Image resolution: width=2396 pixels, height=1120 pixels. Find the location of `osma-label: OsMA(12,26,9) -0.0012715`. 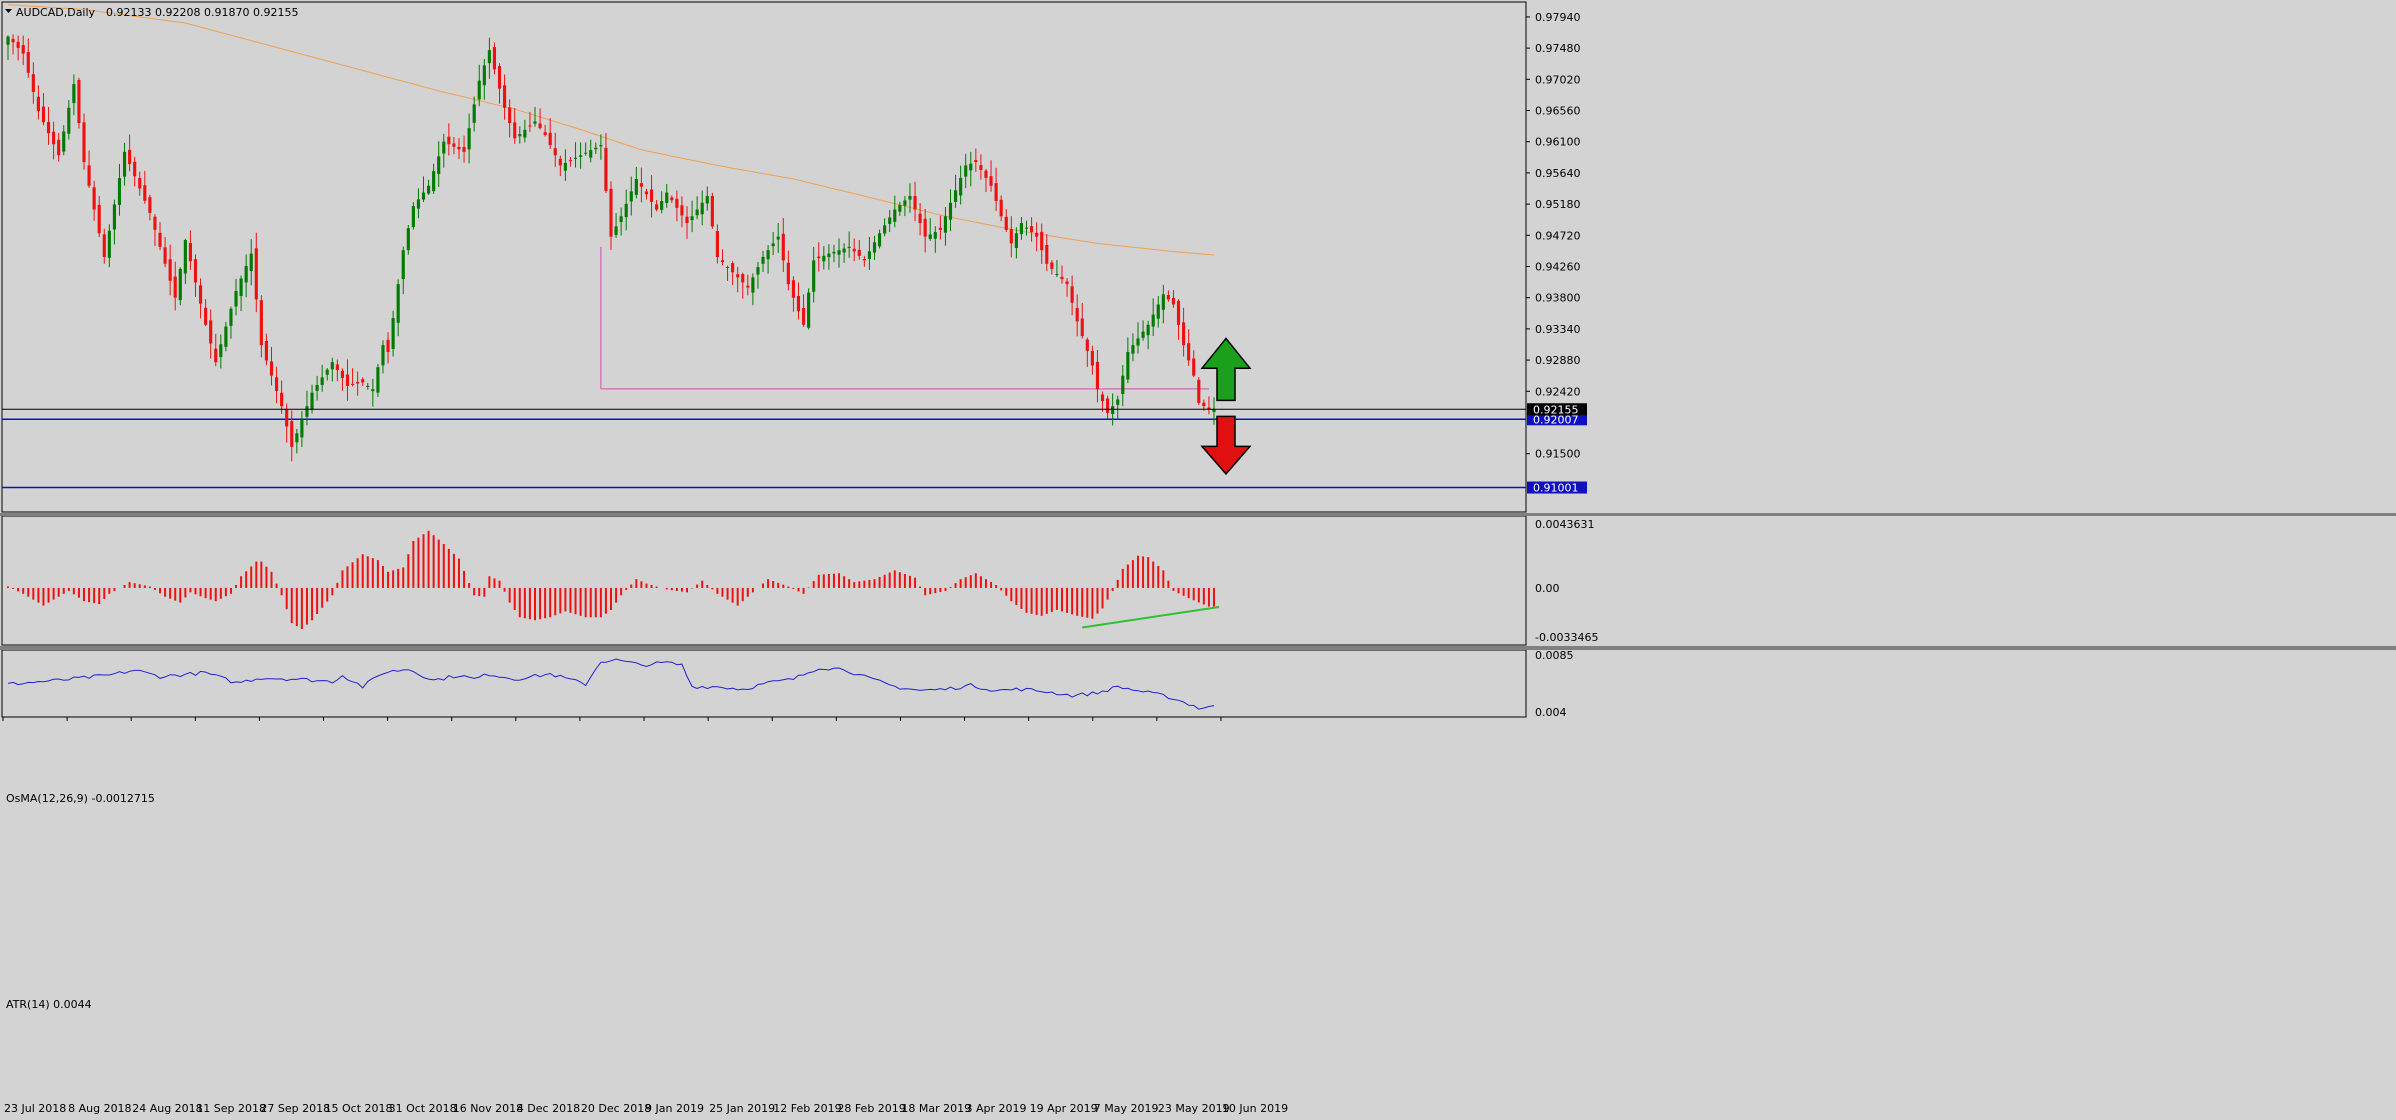

osma-label: OsMA(12,26,9) -0.0012715 is located at coordinates (80, 798).